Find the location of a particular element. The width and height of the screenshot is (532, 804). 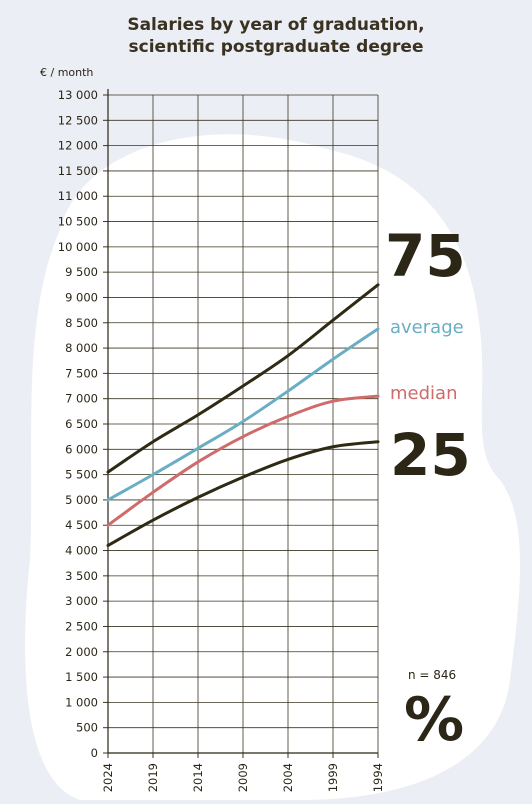

y-tick-label: 7 000 is located at coordinates (81, 399).